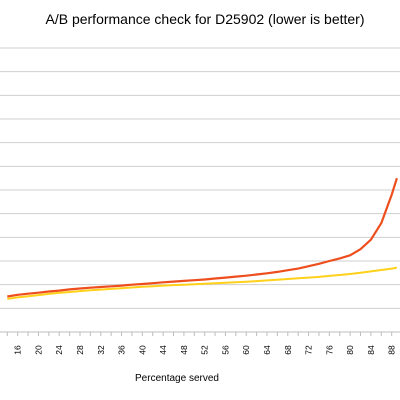  Describe the element at coordinates (184, 350) in the screenshot. I see `x-tick-label: 48` at that location.